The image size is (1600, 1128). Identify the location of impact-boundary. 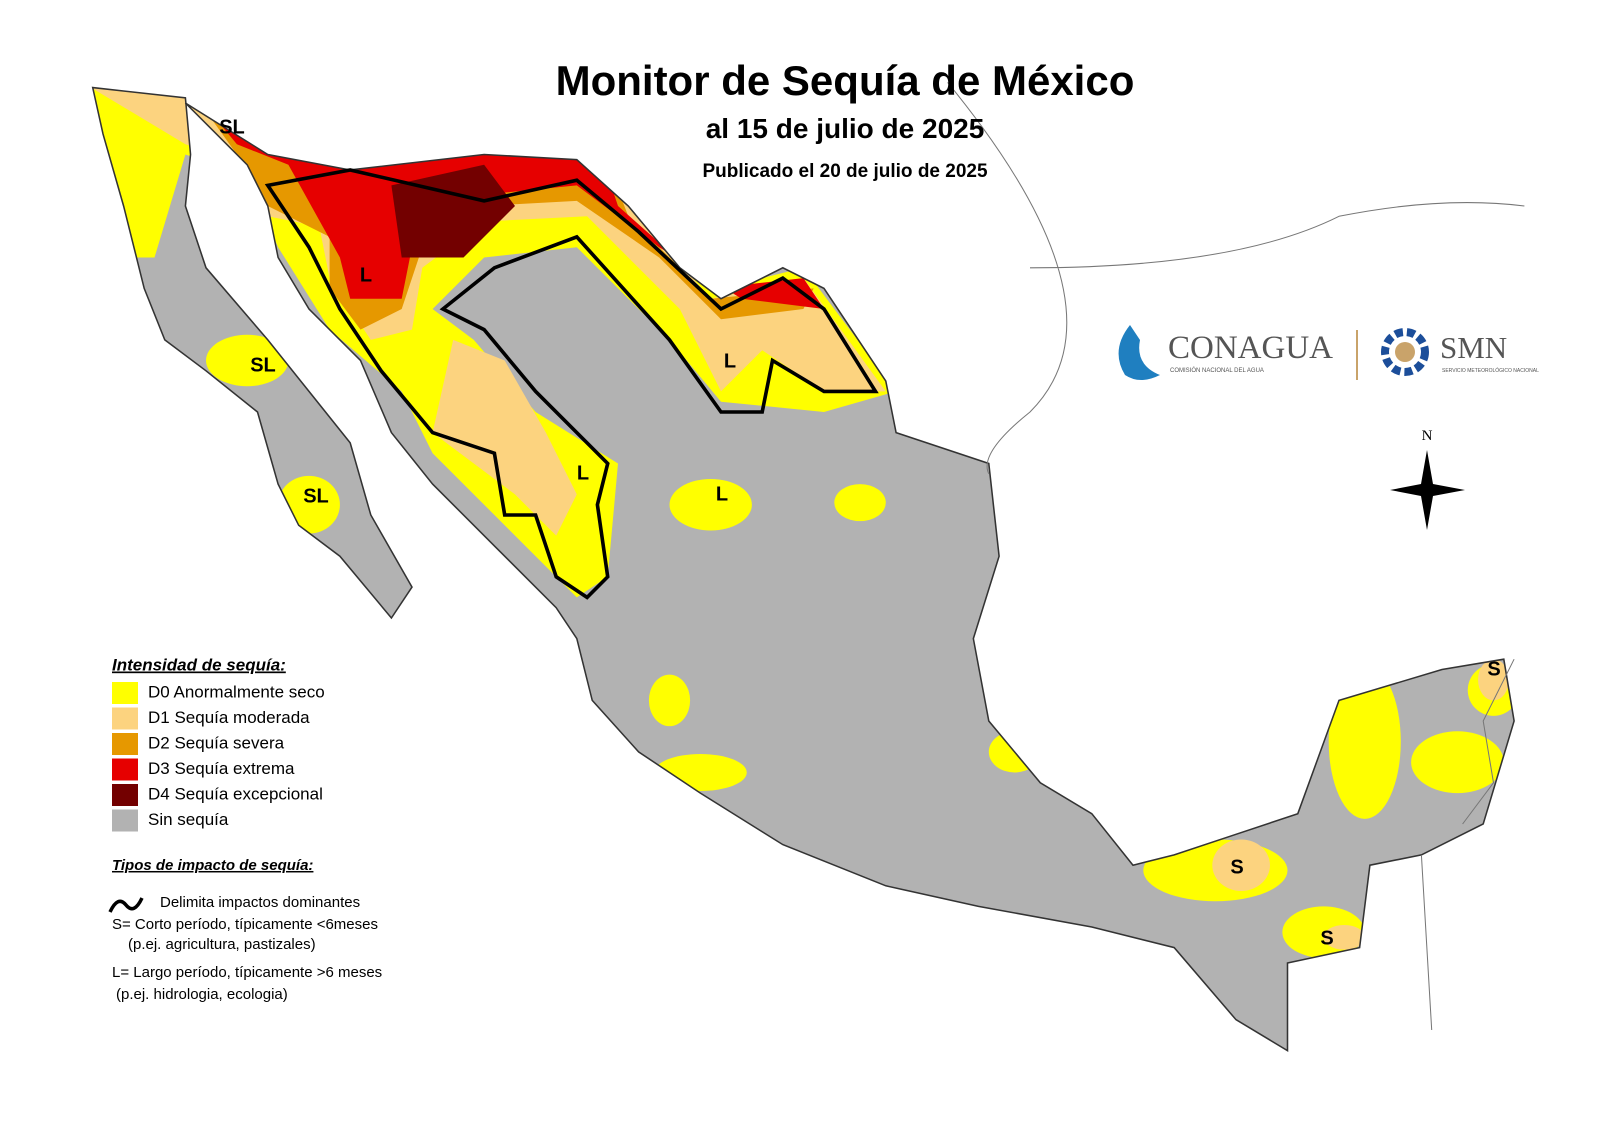
(571, 384).